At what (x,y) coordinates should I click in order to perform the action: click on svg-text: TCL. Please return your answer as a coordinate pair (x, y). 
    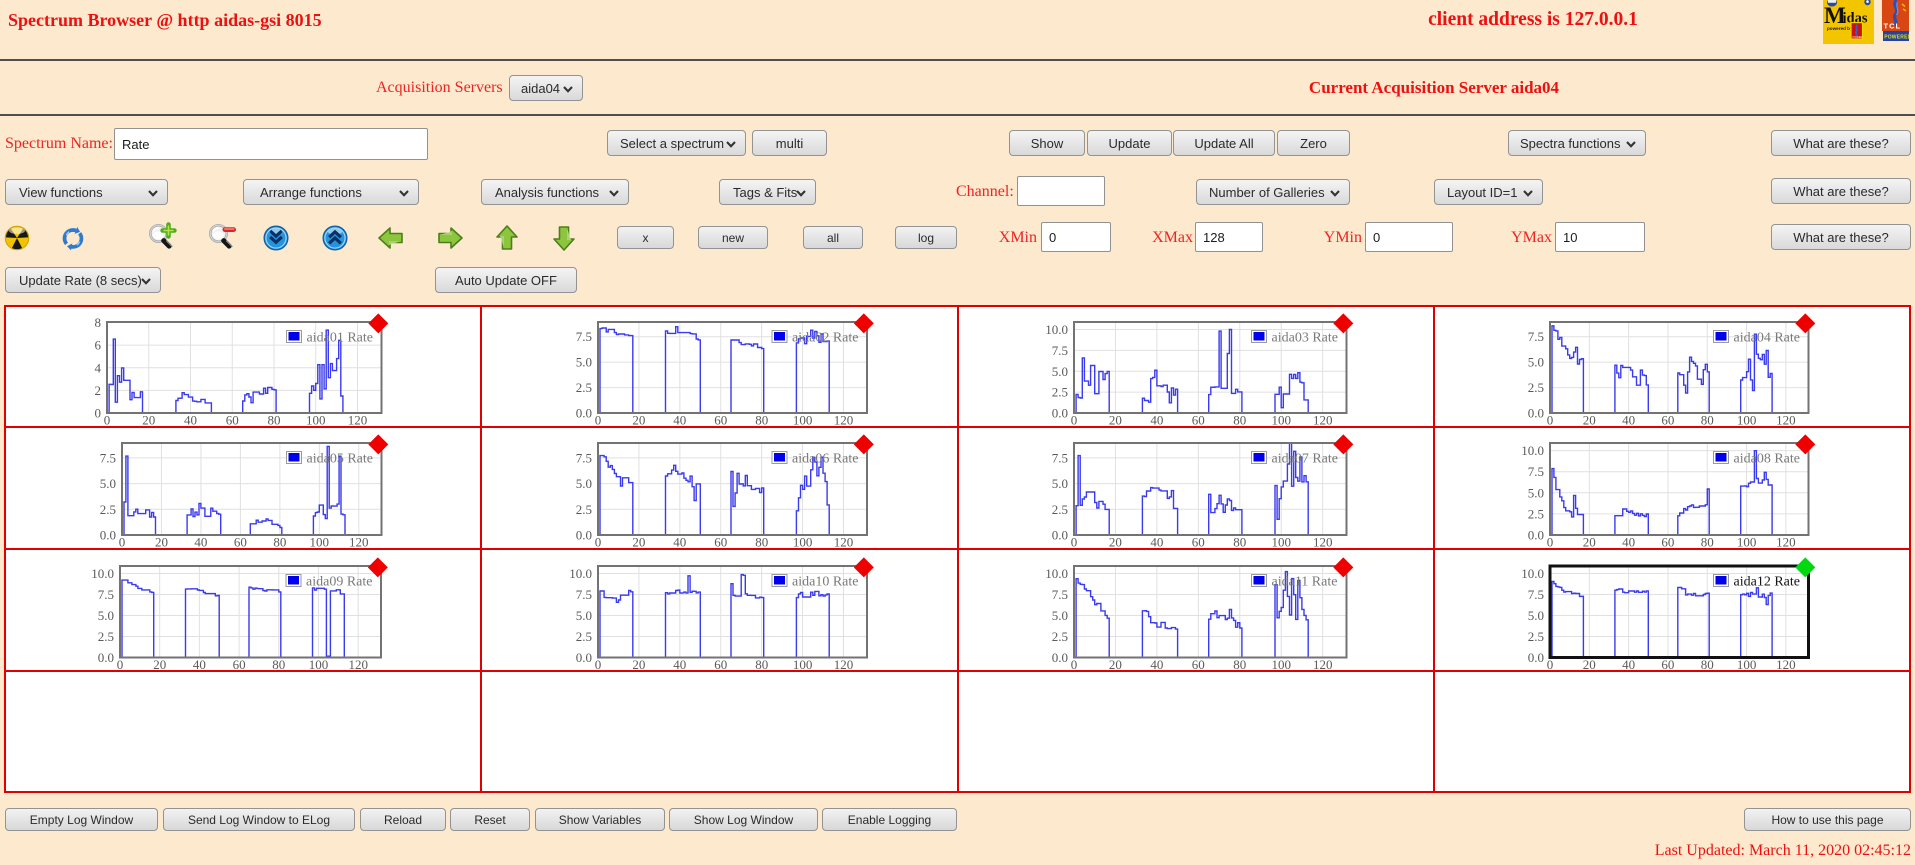
    Looking at the image, I should click on (1893, 26).